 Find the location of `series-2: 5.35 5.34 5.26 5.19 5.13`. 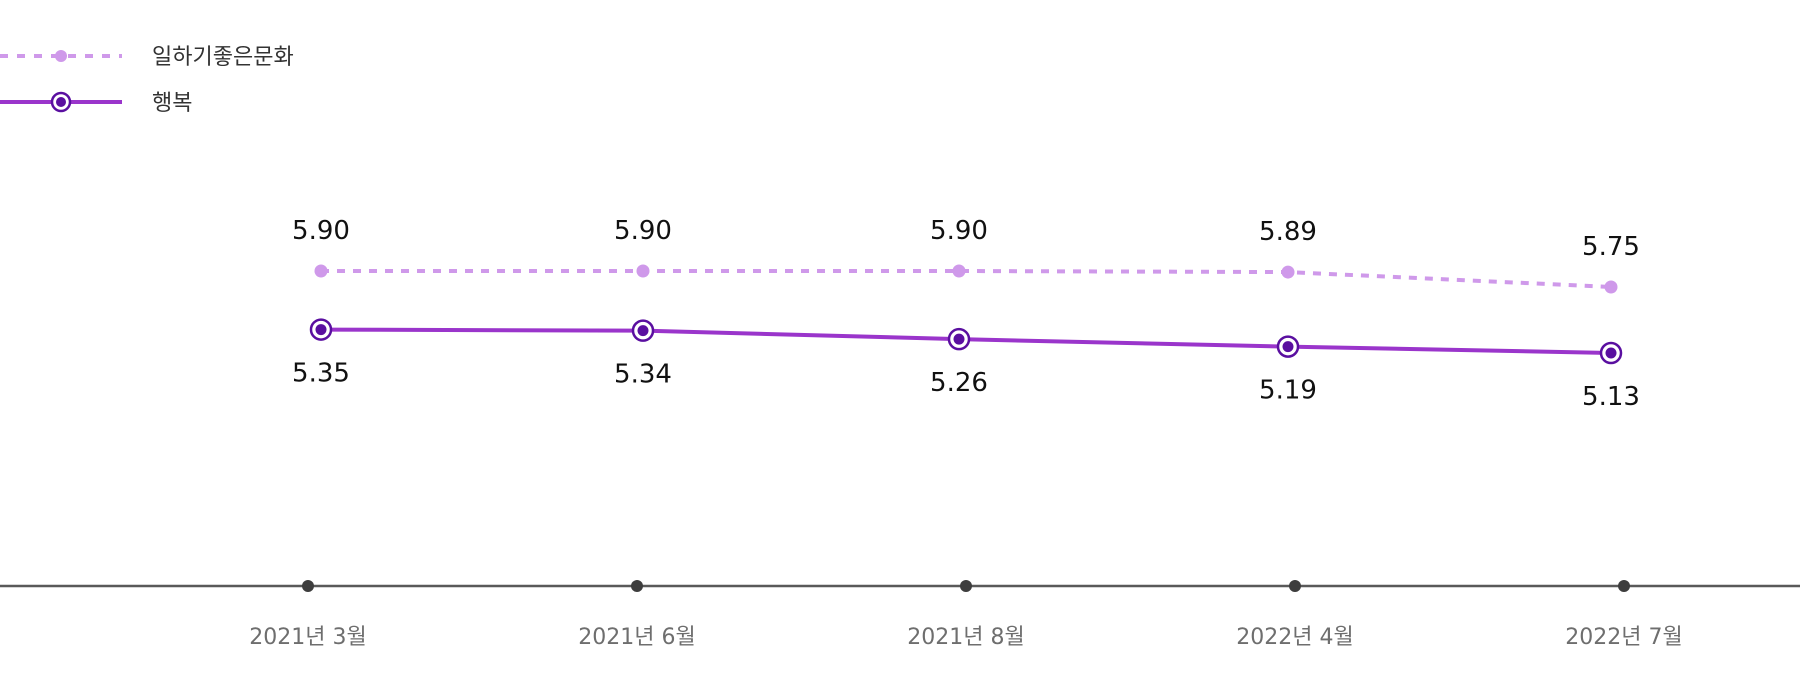

series-2: 5.35 5.34 5.26 5.19 5.13 is located at coordinates (966, 365).